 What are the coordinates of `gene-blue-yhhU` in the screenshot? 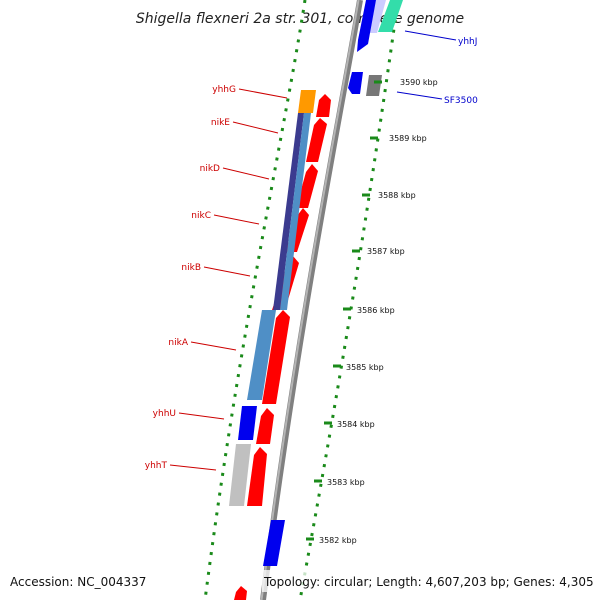 It's located at (247, 423).